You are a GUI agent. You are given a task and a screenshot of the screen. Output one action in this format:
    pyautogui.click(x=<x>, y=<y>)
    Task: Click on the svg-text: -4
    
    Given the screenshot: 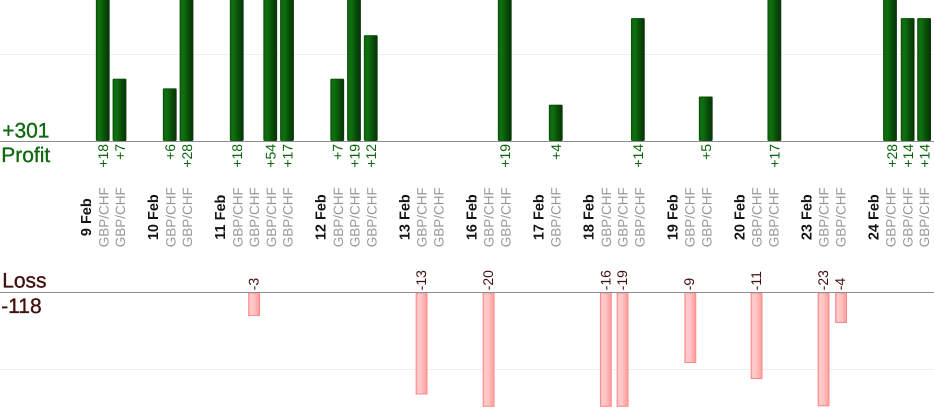 What is the action you would take?
    pyautogui.click(x=840, y=284)
    